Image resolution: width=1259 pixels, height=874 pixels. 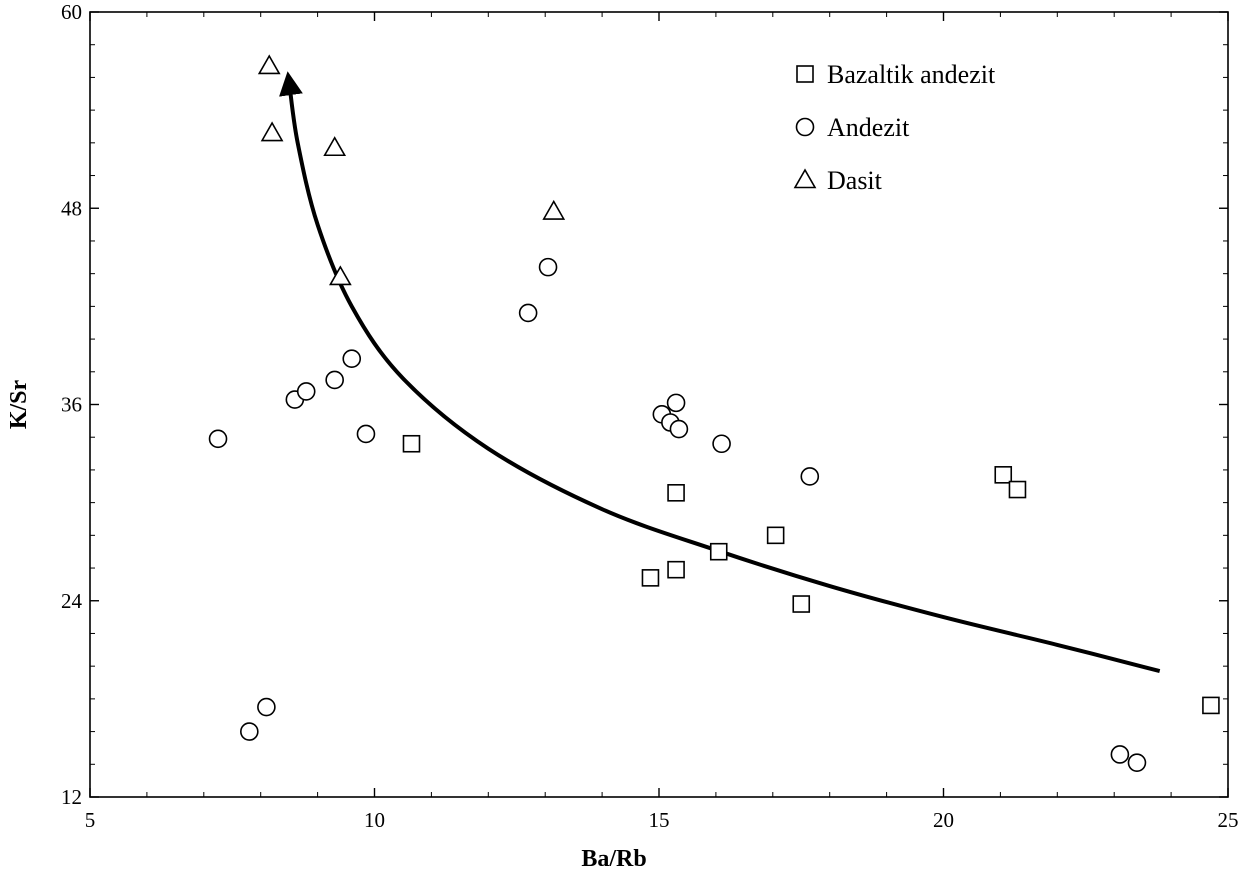 I want to click on y-tick-label: 12, so click(x=71, y=797).